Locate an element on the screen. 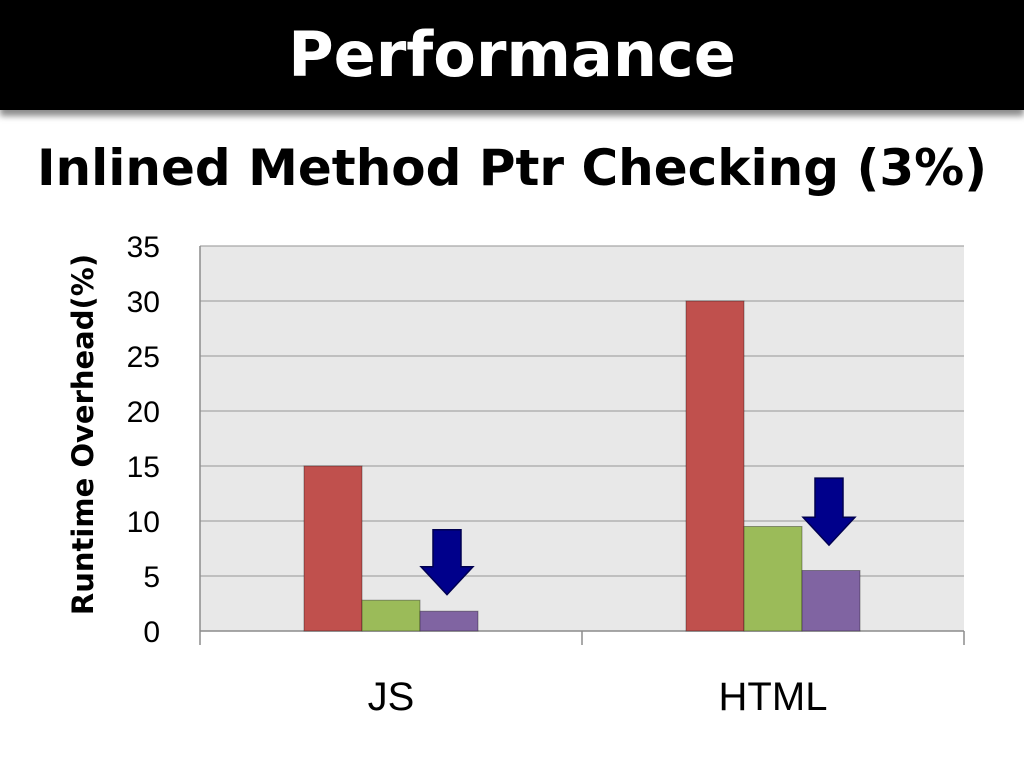 The width and height of the screenshot is (1024, 768). y-tick-label: 30 is located at coordinates (143, 302).